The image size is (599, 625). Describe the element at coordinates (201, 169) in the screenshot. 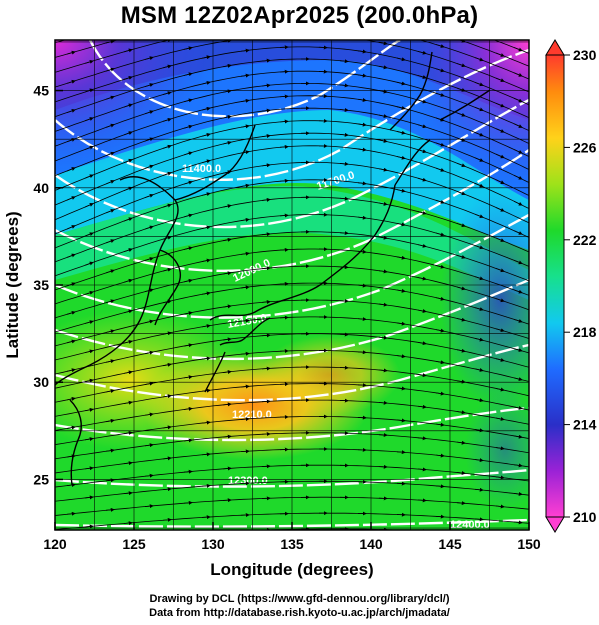

I see `contour-label-11400: 11400.0` at that location.